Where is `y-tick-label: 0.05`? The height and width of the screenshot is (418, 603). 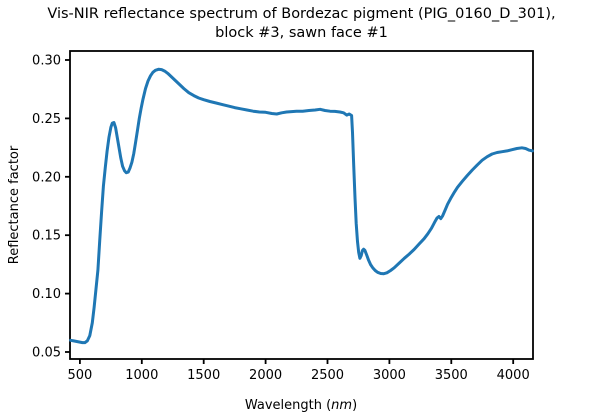 y-tick-label: 0.05 is located at coordinates (46, 352).